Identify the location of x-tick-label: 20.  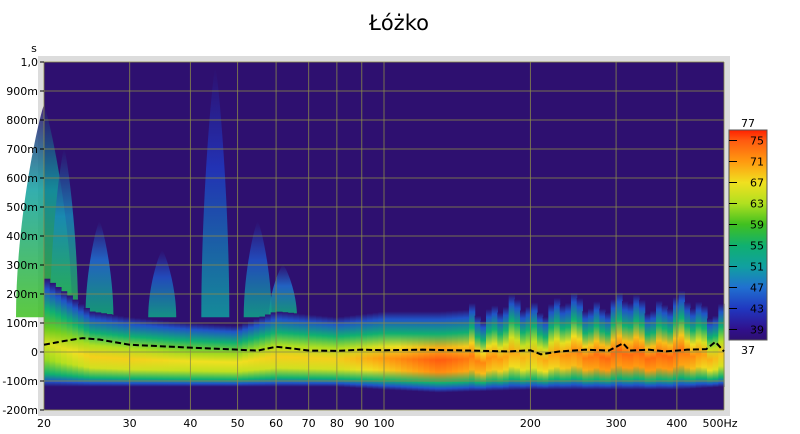
(44, 423).